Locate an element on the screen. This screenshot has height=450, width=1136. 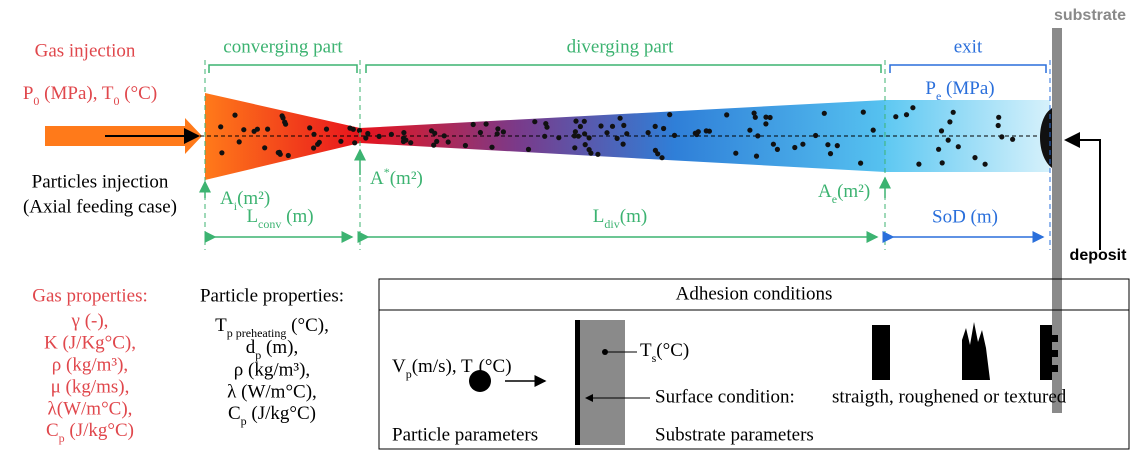
label: Substrate parameters is located at coordinates (734, 434).